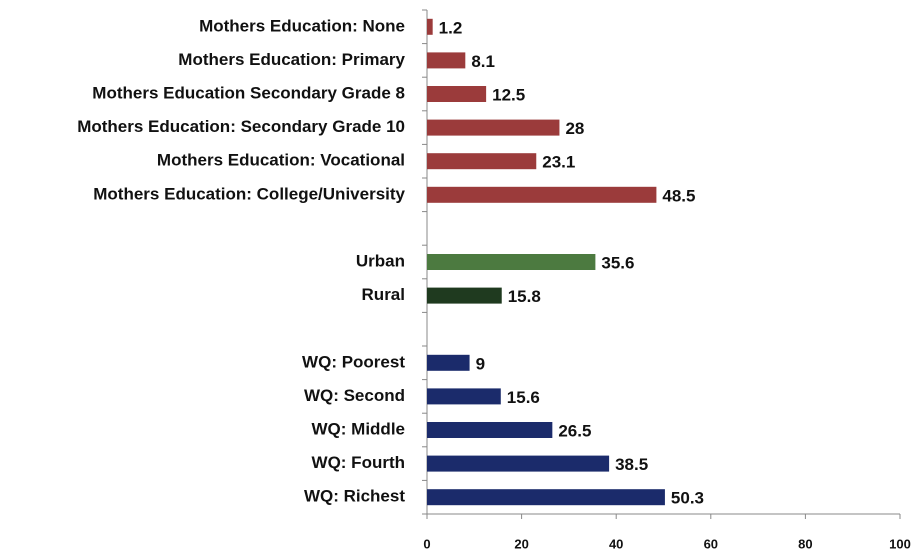 The height and width of the screenshot is (553, 919). What do you see at coordinates (617, 262) in the screenshot?
I see `value-label: 35.6` at bounding box center [617, 262].